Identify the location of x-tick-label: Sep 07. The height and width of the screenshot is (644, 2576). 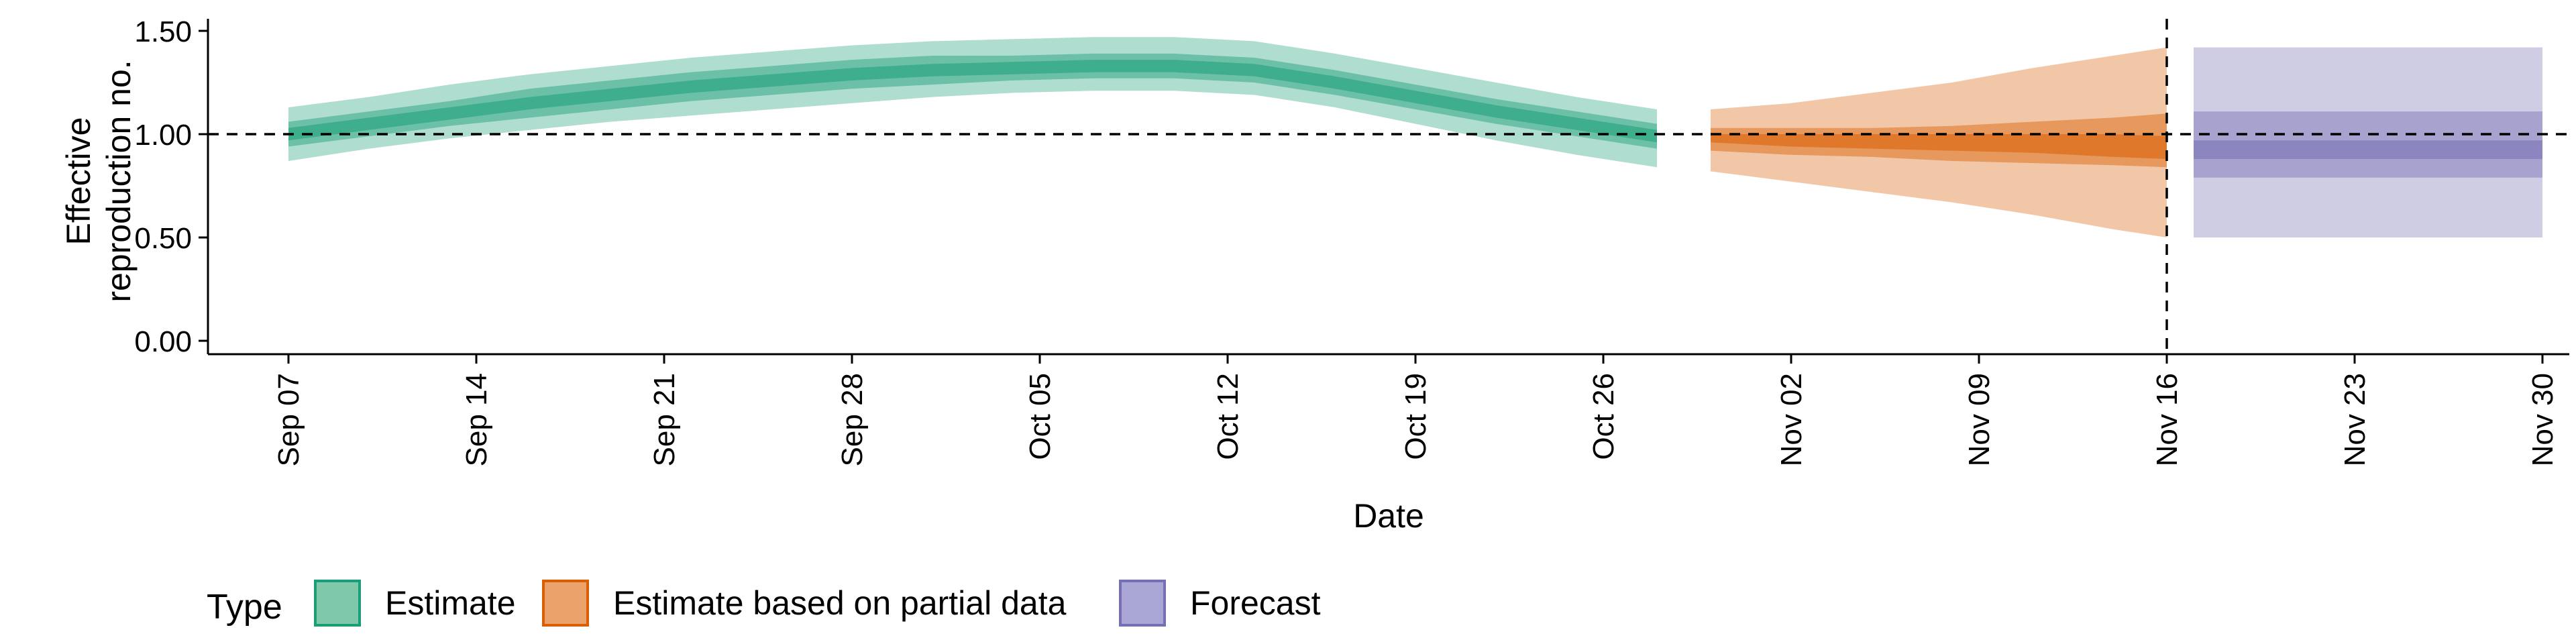
(288, 419).